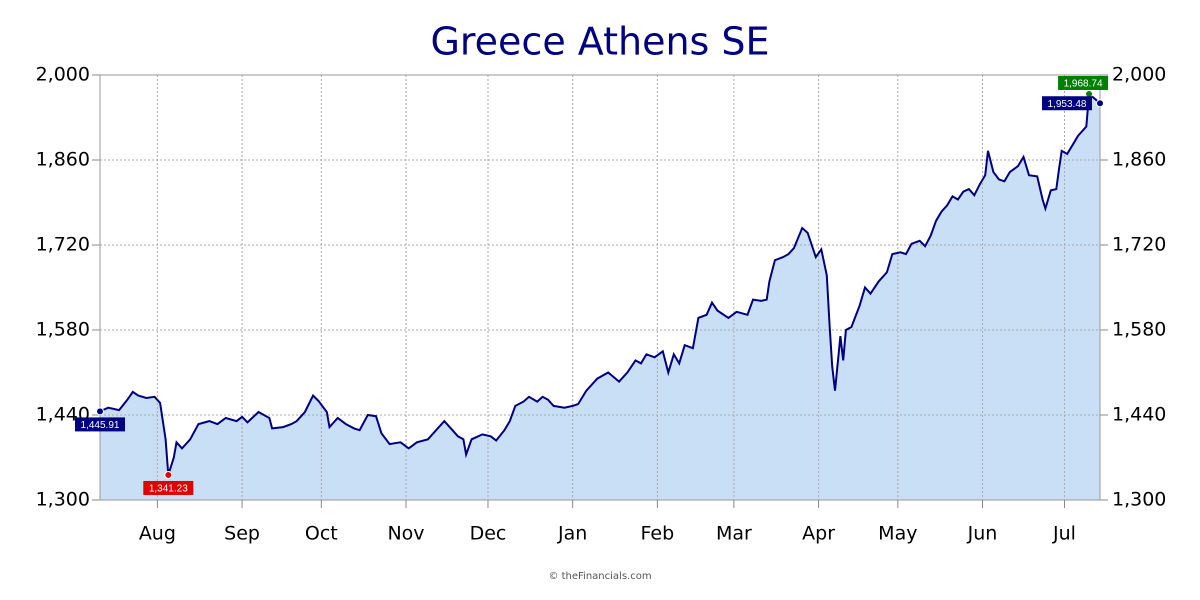 The image size is (1200, 600). I want to click on y-tick-label: 1,860, so click(63, 160).